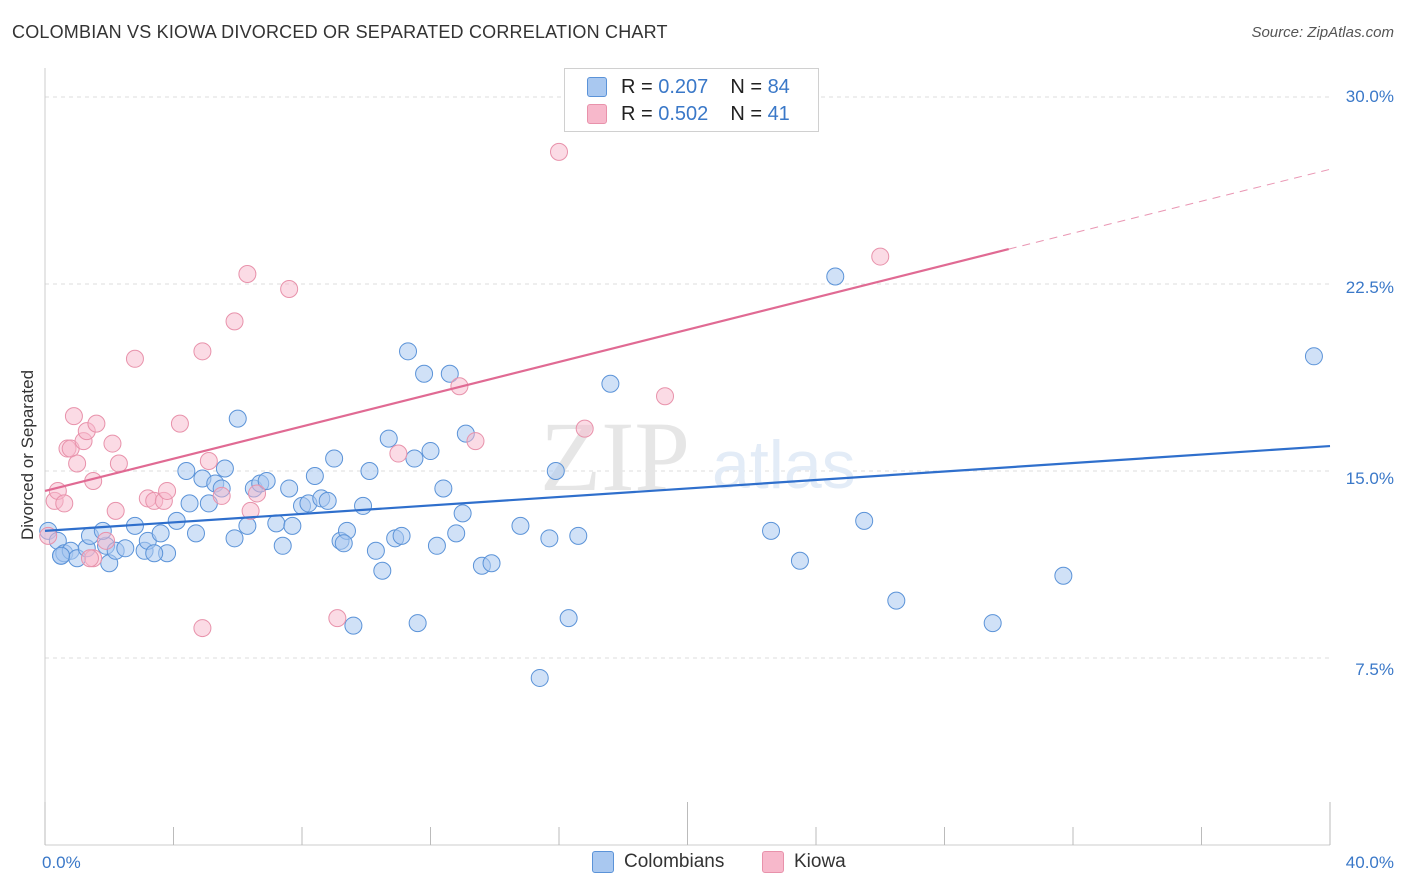  Describe the element at coordinates (784, 465) in the screenshot. I see `watermark-atlas: atlas` at that location.